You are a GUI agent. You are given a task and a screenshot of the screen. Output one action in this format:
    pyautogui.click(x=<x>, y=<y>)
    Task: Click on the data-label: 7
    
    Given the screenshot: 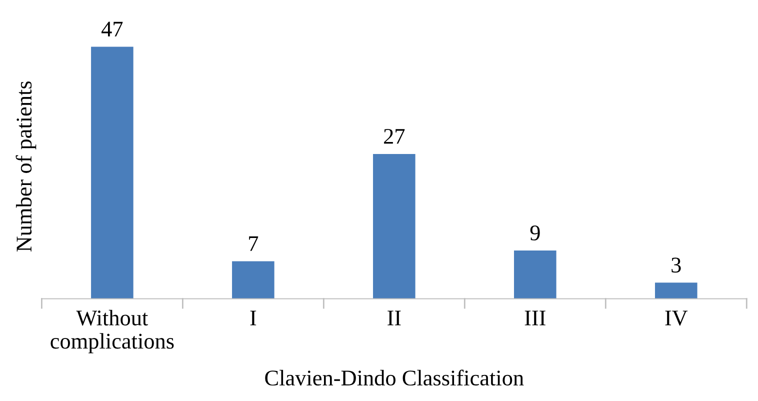 What is the action you would take?
    pyautogui.click(x=253, y=243)
    